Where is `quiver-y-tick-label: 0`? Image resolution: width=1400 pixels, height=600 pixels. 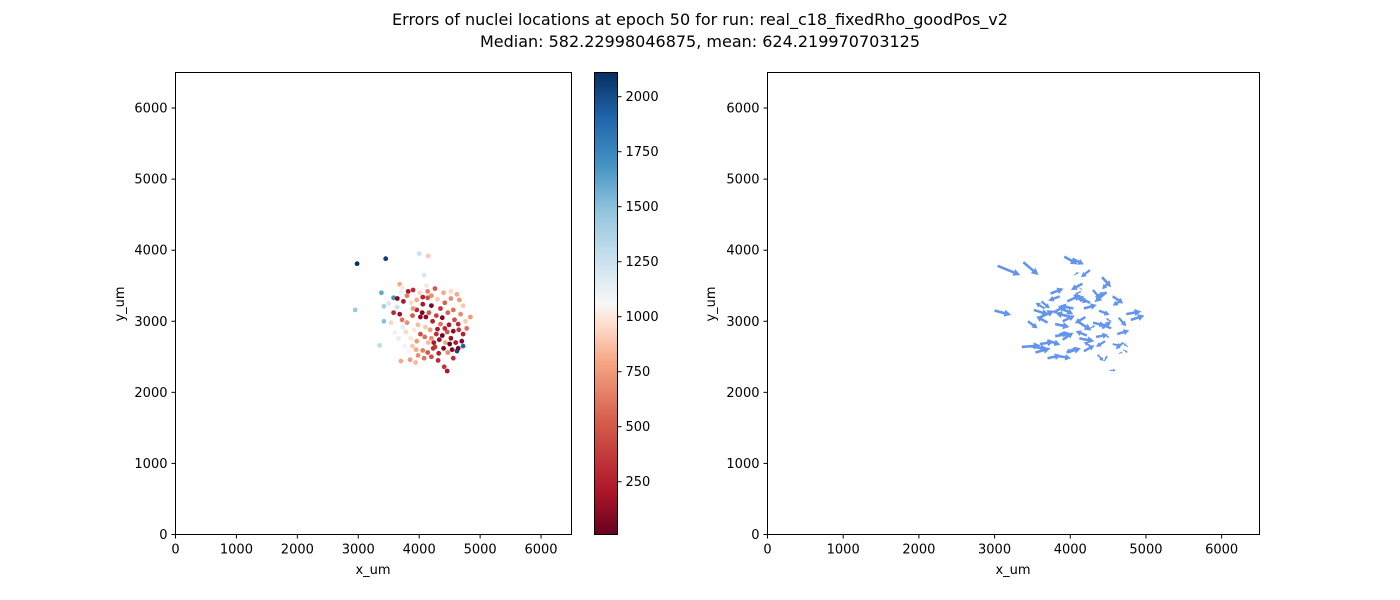 quiver-y-tick-label: 0 is located at coordinates (755, 535).